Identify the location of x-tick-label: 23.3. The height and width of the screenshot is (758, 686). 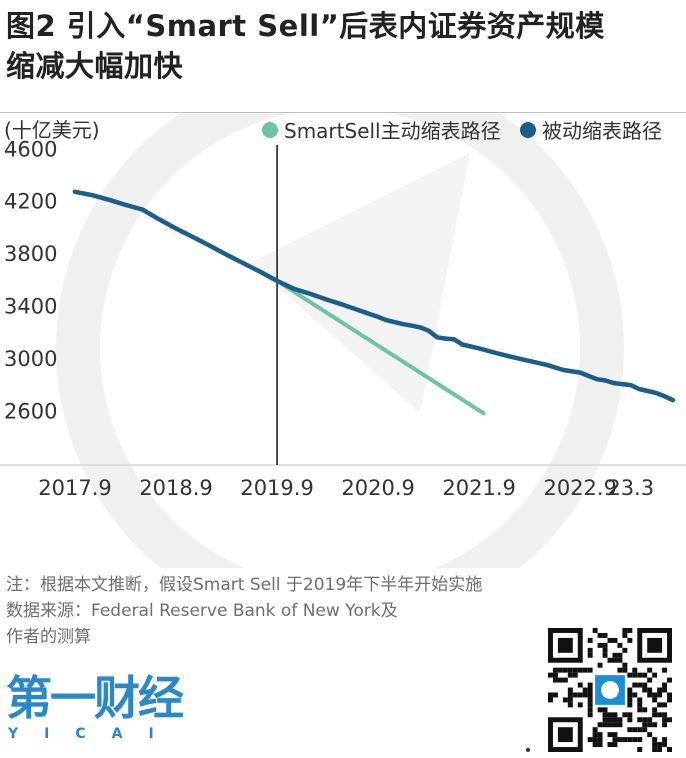
(630, 488).